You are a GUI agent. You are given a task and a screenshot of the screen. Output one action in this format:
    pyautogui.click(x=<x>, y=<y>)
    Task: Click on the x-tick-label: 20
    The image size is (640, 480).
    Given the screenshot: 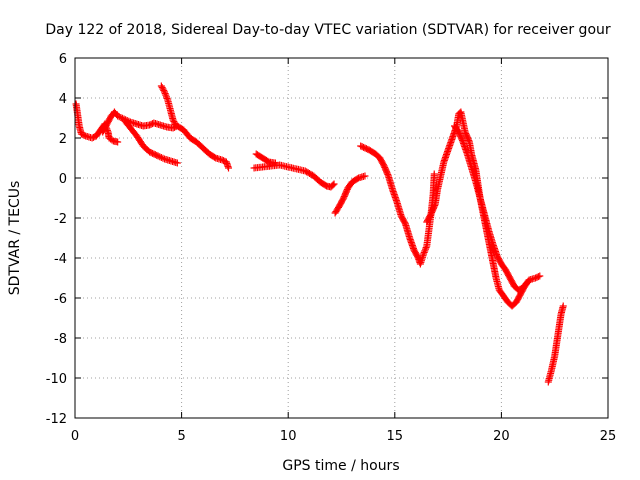 What is the action you would take?
    pyautogui.click(x=501, y=436)
    